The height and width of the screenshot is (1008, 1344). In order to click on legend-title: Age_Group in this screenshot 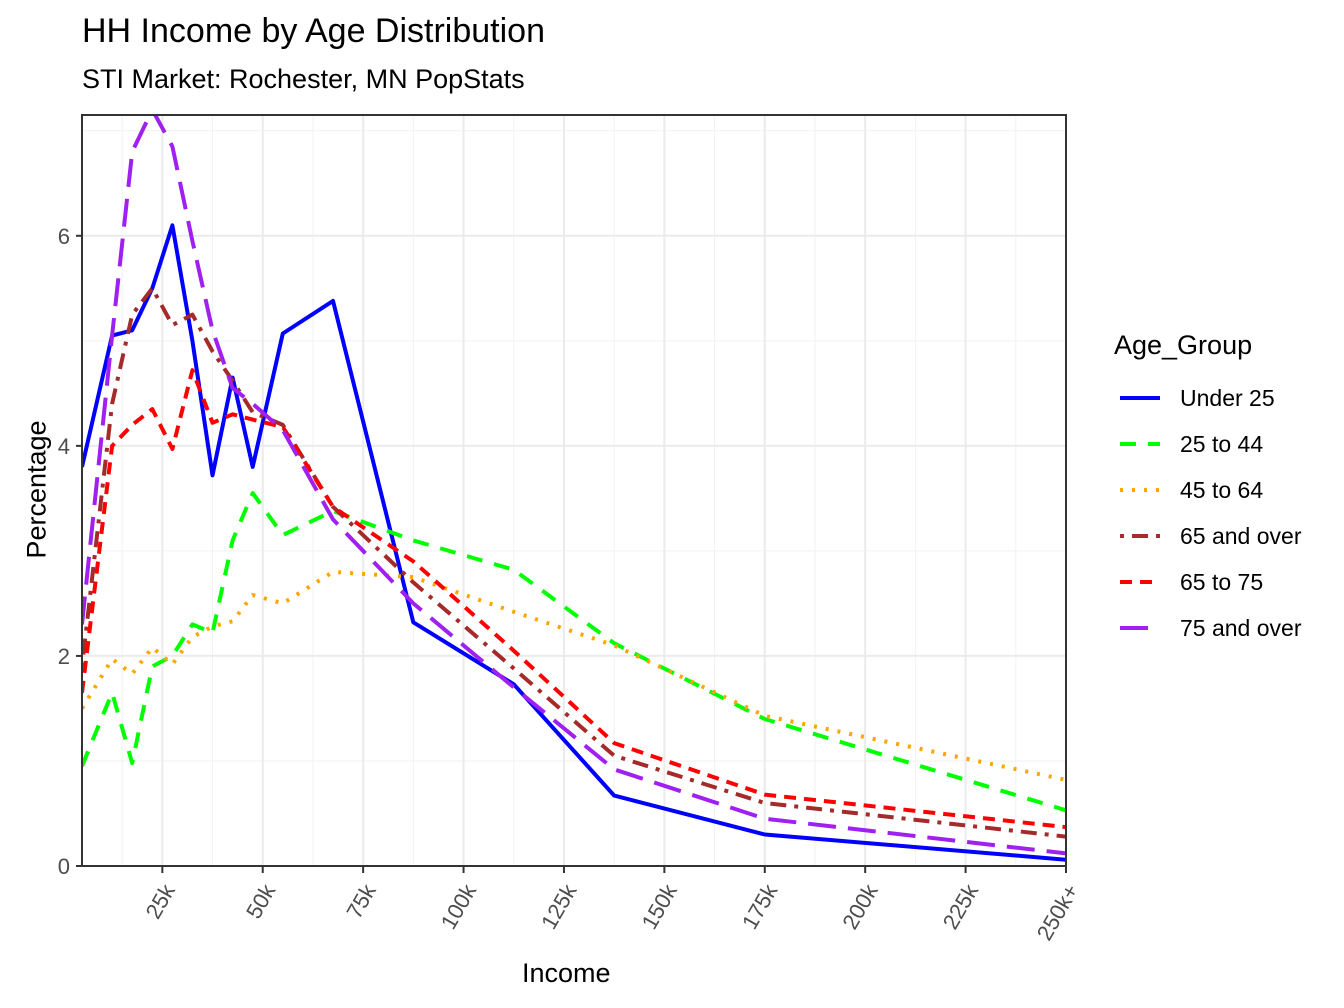, I will do `click(1183, 345)`.